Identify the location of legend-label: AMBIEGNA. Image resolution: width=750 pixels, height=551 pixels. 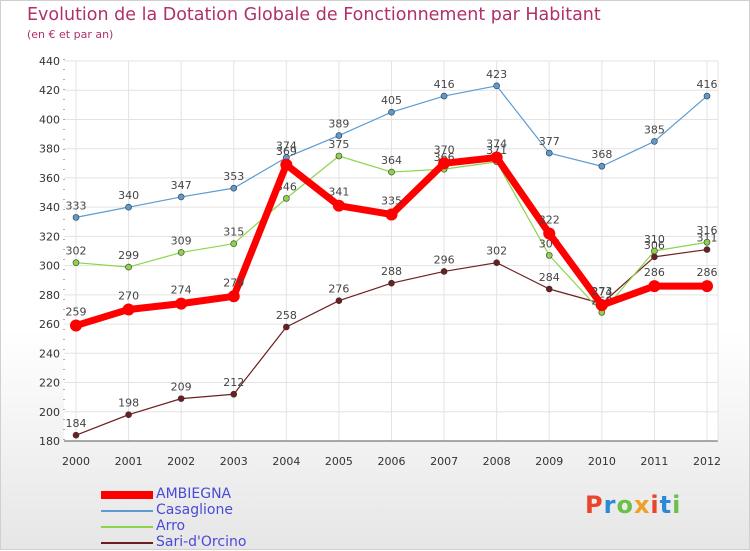
(194, 494).